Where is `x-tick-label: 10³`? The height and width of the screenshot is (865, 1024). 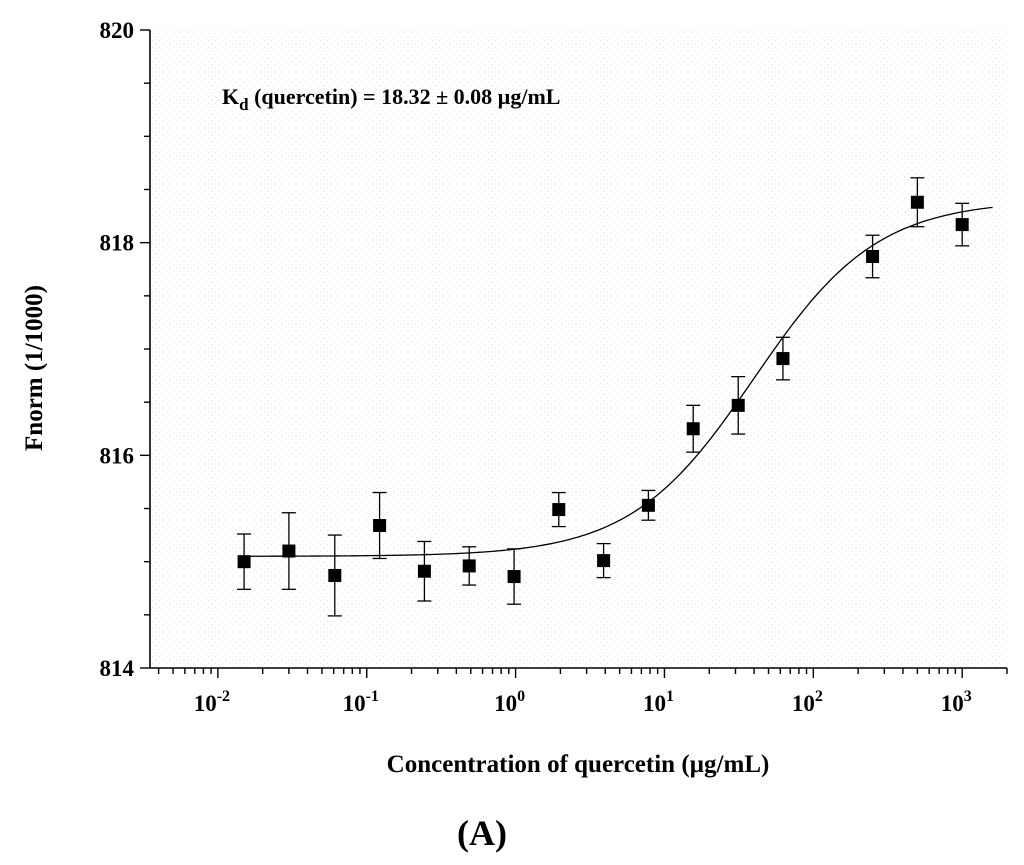 x-tick-label: 10³ is located at coordinates (956, 702).